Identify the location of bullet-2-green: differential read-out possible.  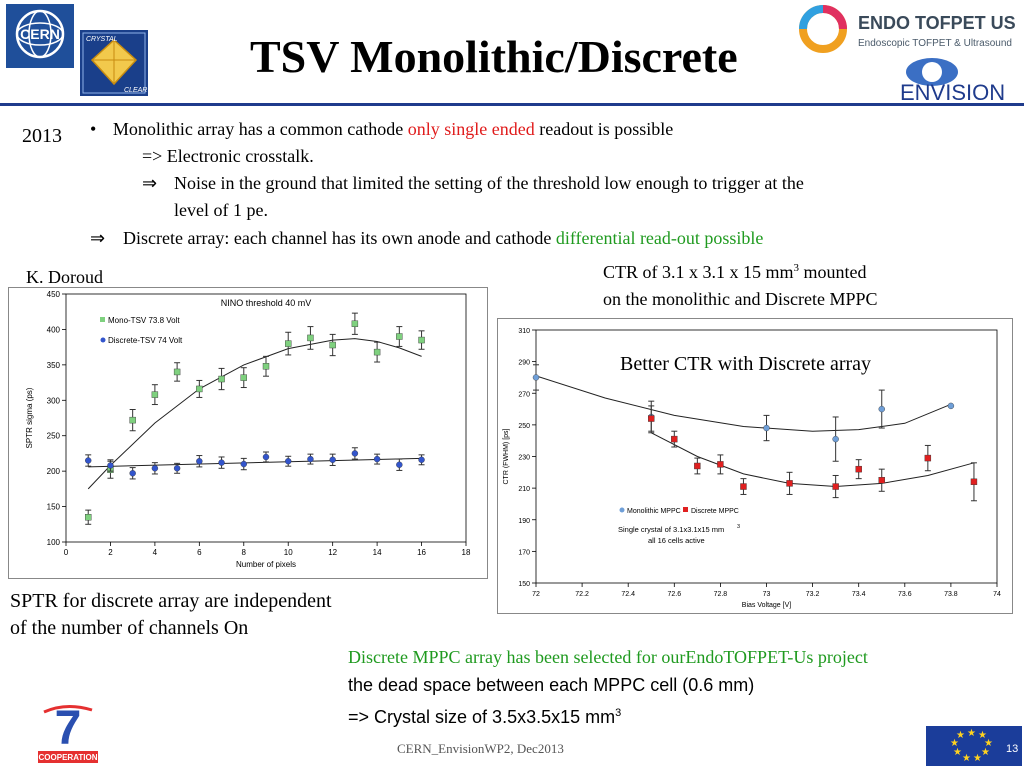
(659, 238).